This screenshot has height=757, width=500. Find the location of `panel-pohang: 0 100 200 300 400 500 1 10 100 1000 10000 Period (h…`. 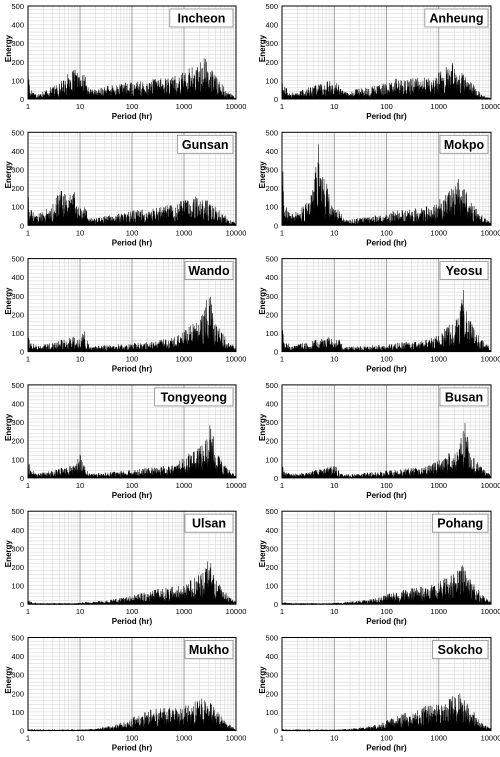

panel-pohang: 0 100 200 300 400 500 1 10 100 1000 10000 Period (h… is located at coordinates (379, 566).